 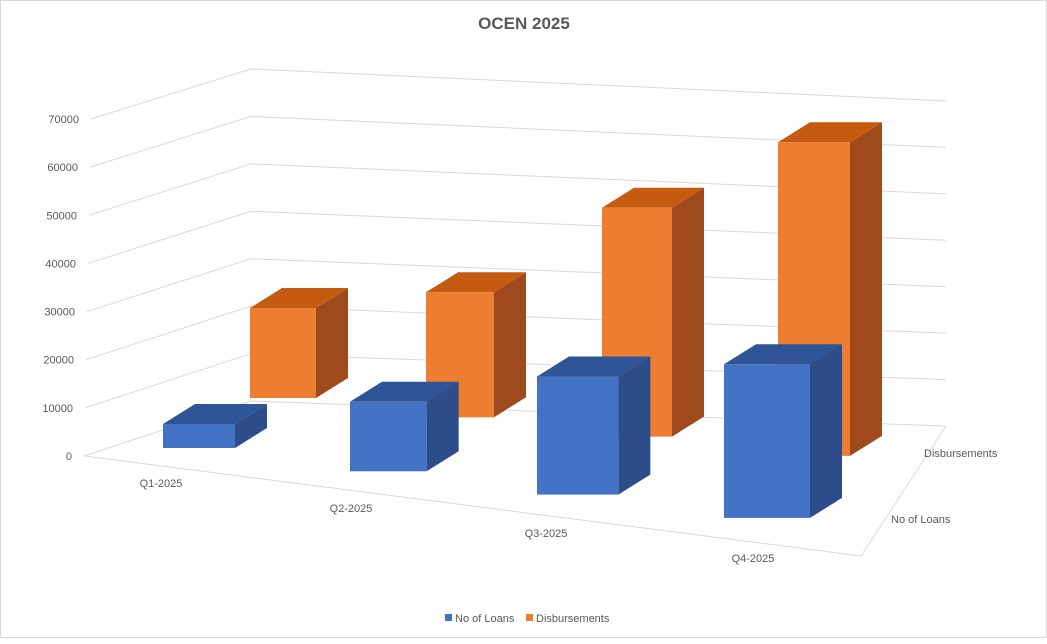 What do you see at coordinates (161, 484) in the screenshot?
I see `x-tick-label: Q1-2025` at bounding box center [161, 484].